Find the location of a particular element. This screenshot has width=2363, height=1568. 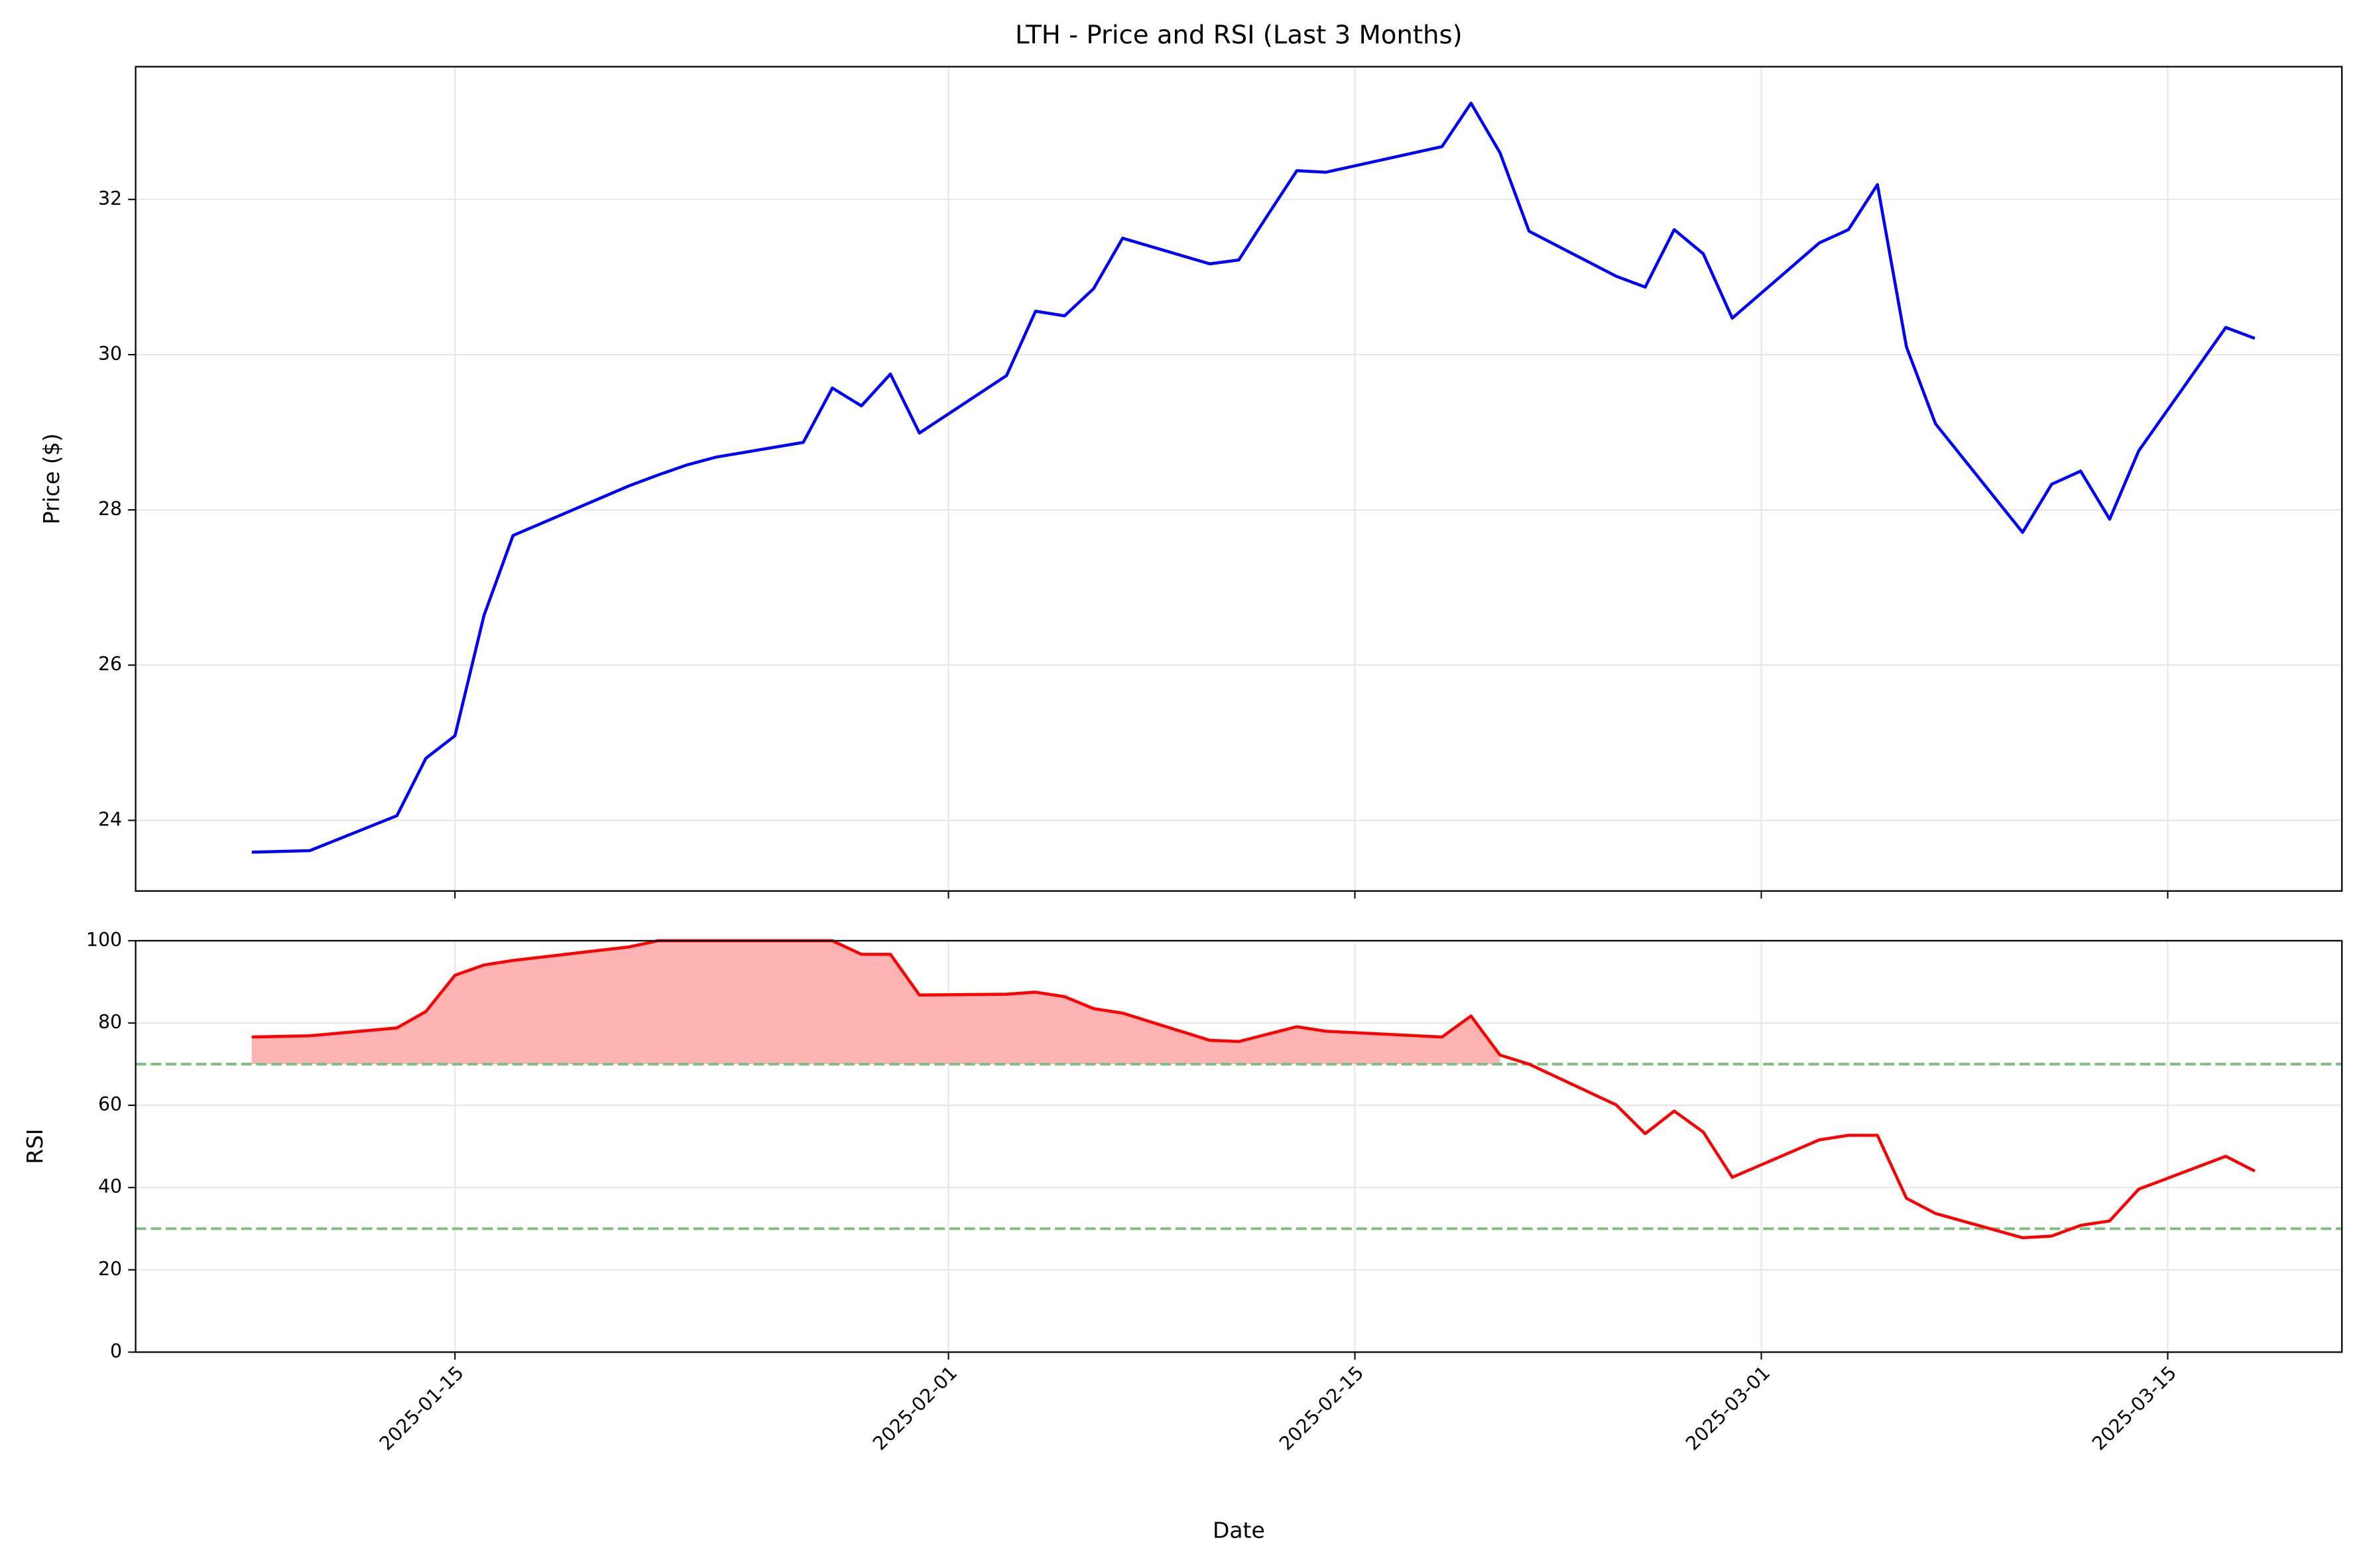

y-tick-label: 40 is located at coordinates (110, 1186).